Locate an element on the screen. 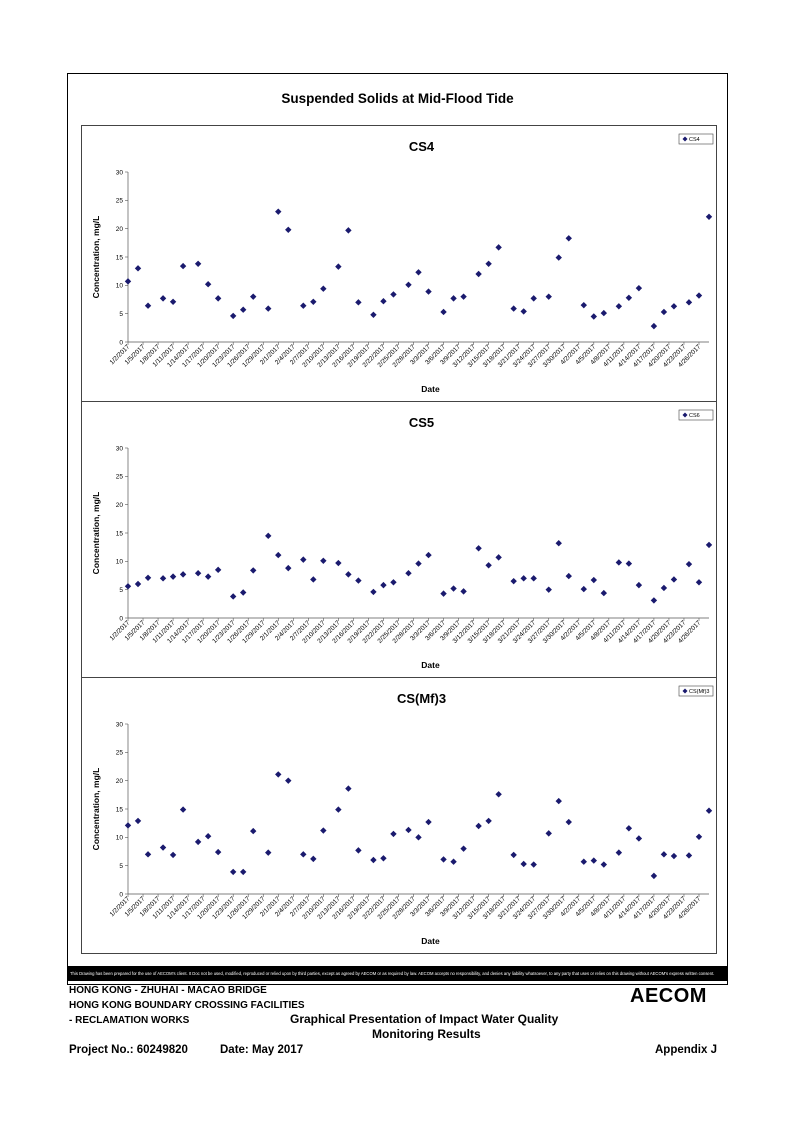  footer-project-number: Project No.: 60249820 is located at coordinates (128, 1050).